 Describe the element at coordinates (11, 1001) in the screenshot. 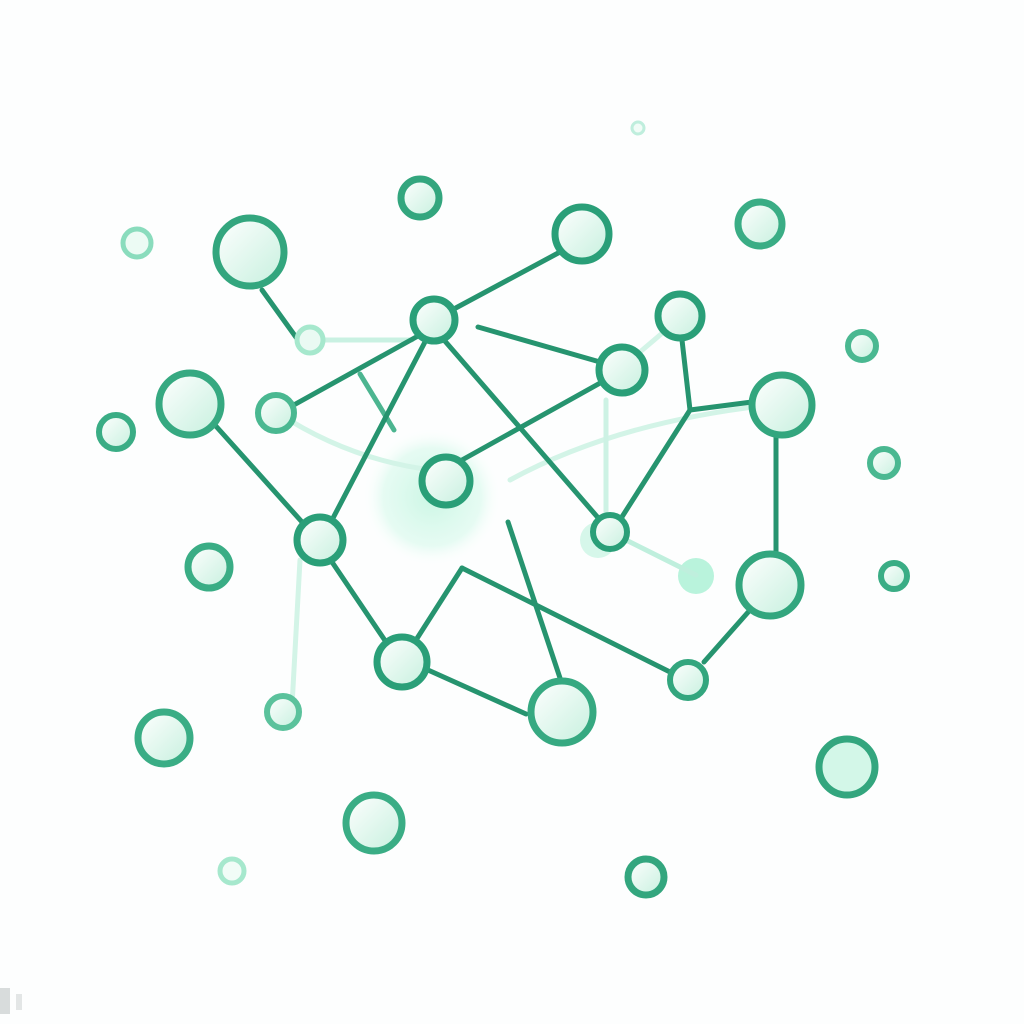

I see `corner-mark` at that location.